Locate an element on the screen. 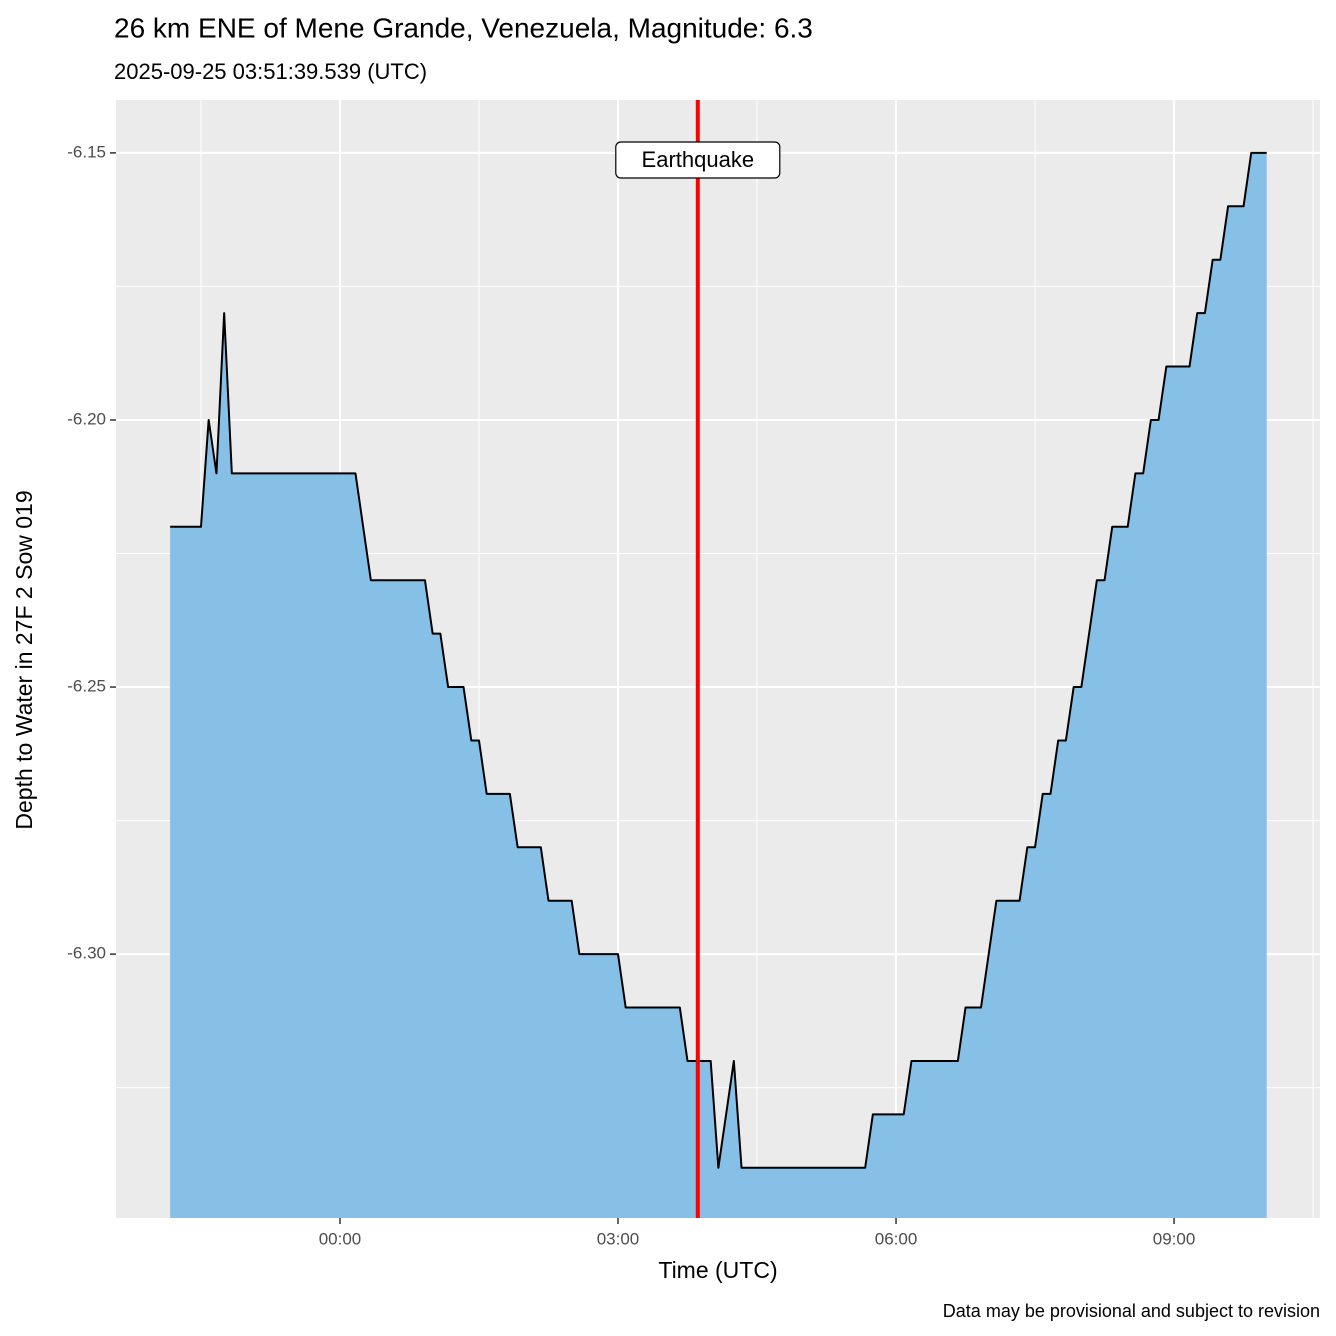  x-axis-label: Time (UTC) is located at coordinates (717, 1270).